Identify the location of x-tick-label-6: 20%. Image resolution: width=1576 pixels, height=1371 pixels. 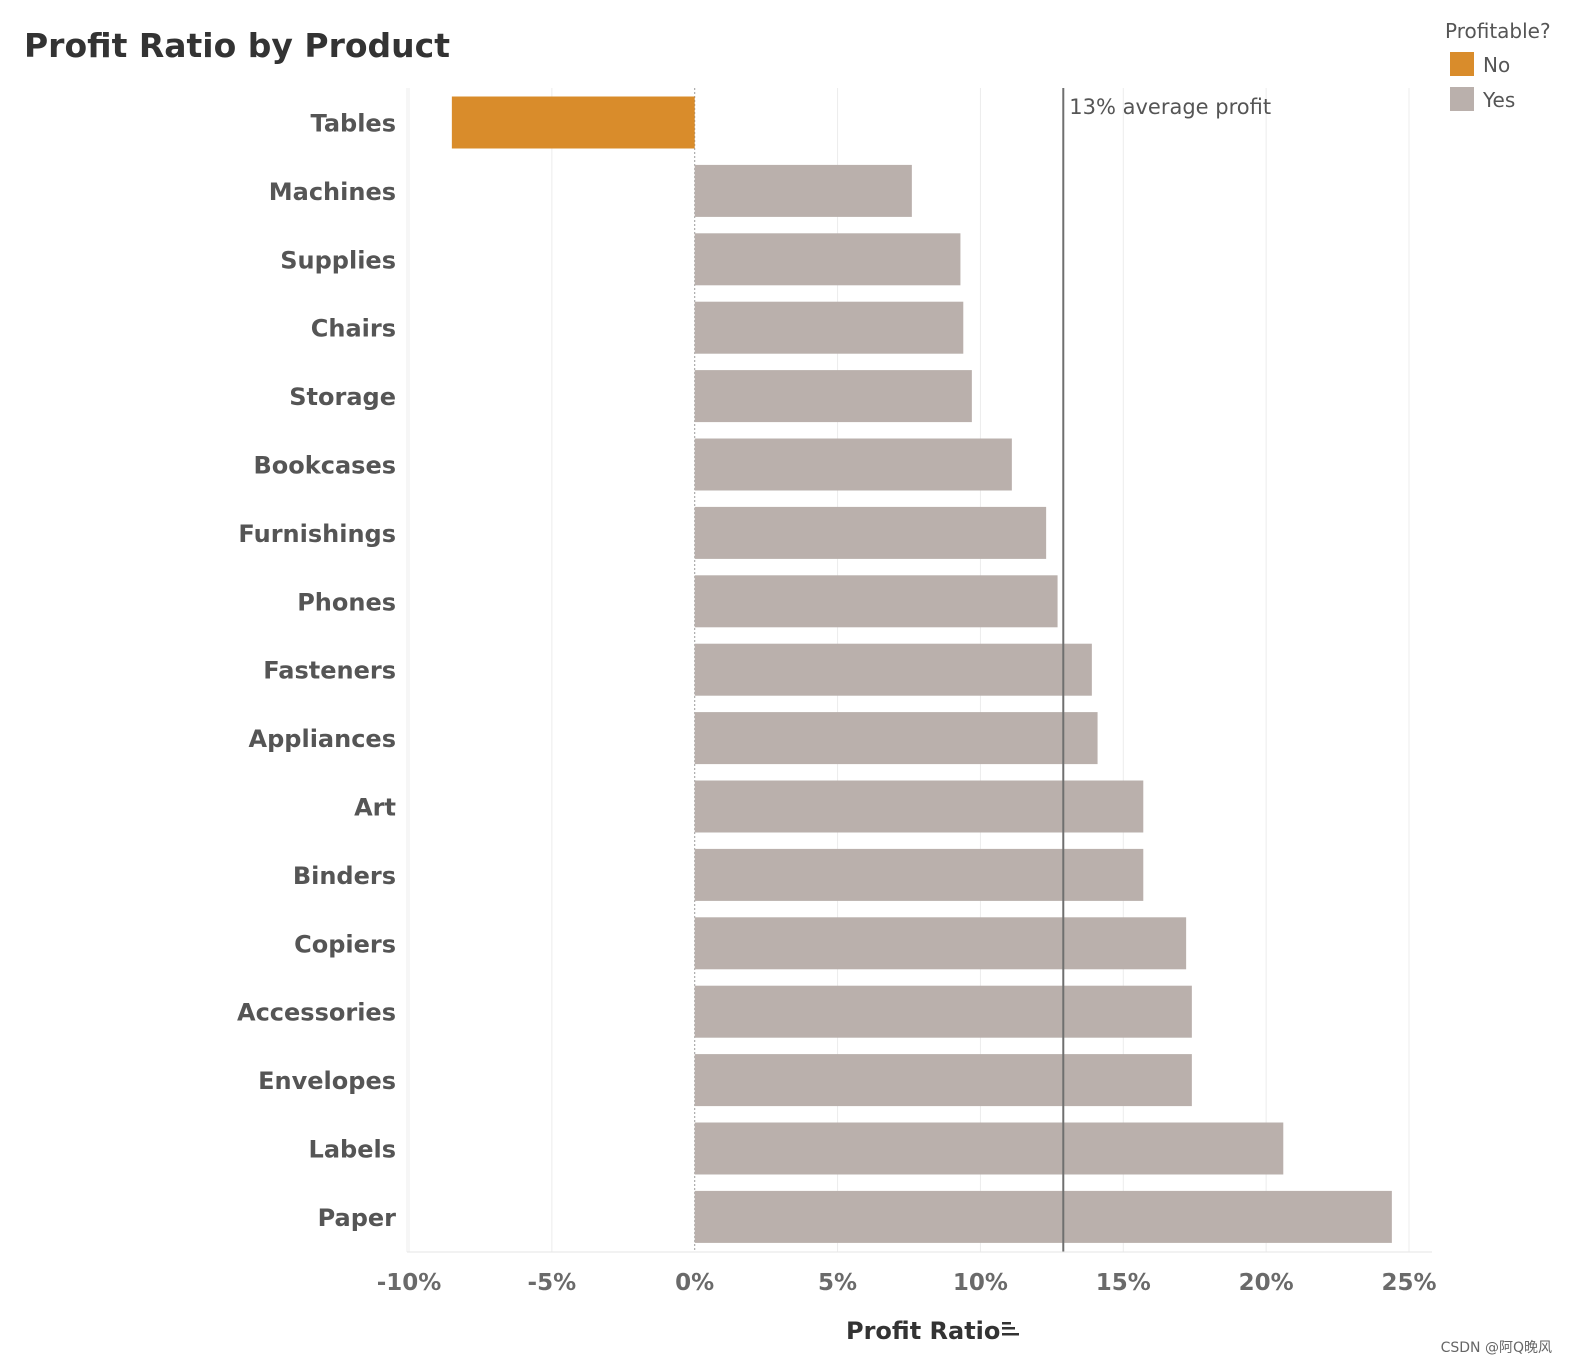
(1266, 1283).